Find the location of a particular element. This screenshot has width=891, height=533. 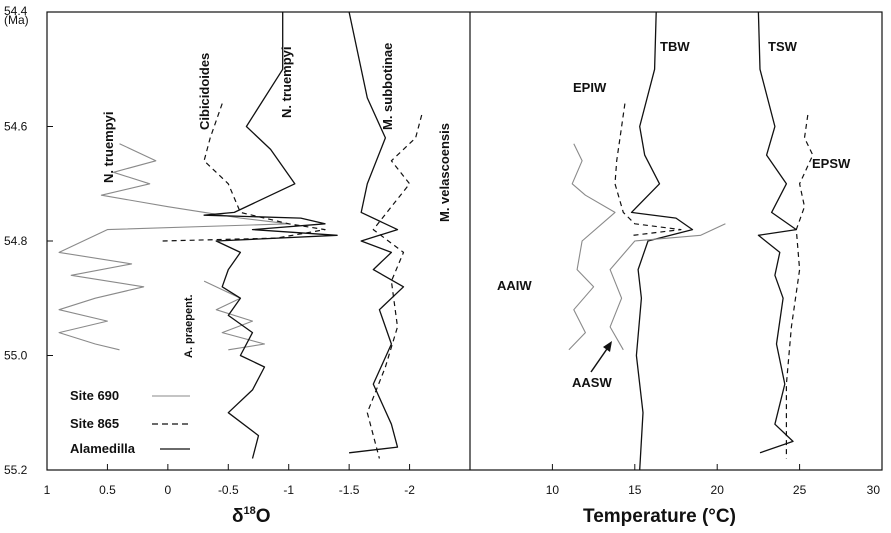

annotation-n-truempyi-right: N. truempyi is located at coordinates (286, 82).